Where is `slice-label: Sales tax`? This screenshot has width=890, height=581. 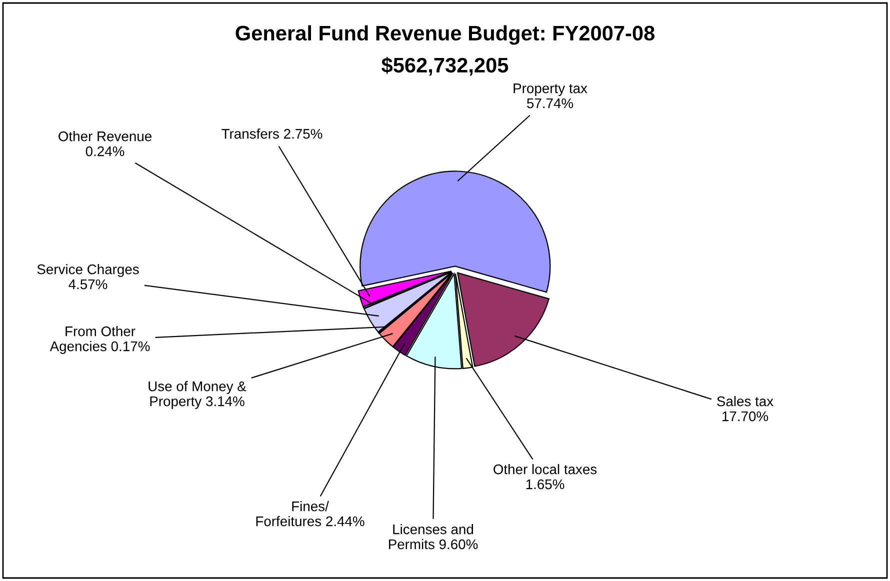 slice-label: Sales tax is located at coordinates (745, 401).